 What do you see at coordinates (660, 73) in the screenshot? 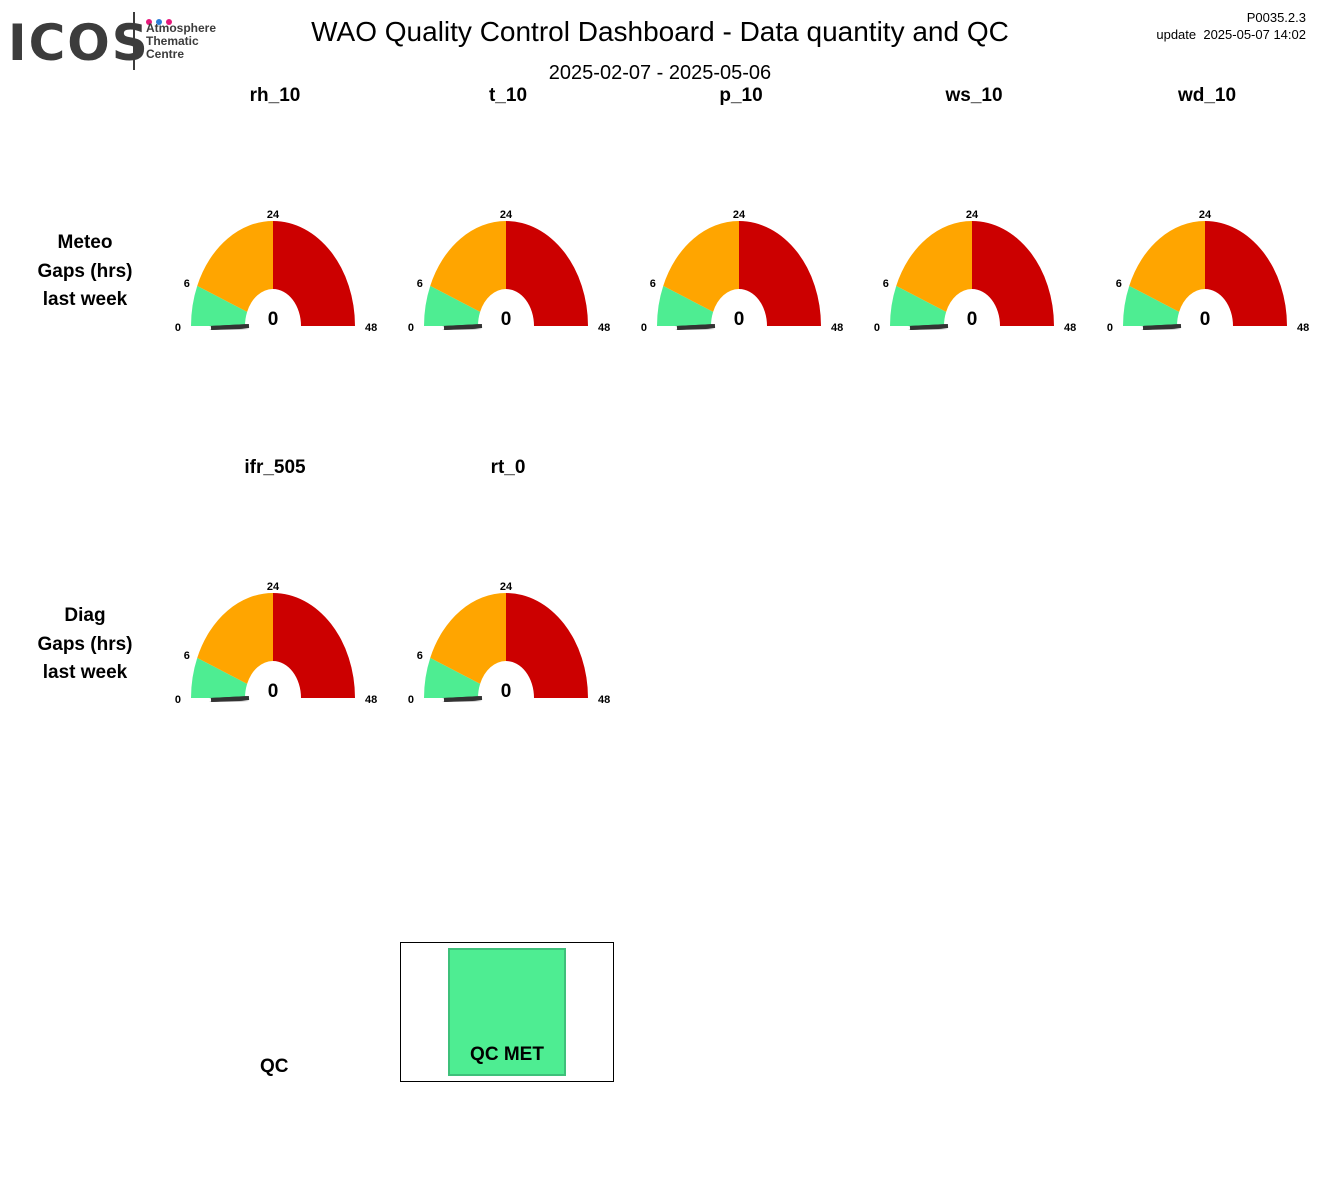
I see `date-range: 2025-02-07 - 2025-05-06` at bounding box center [660, 73].